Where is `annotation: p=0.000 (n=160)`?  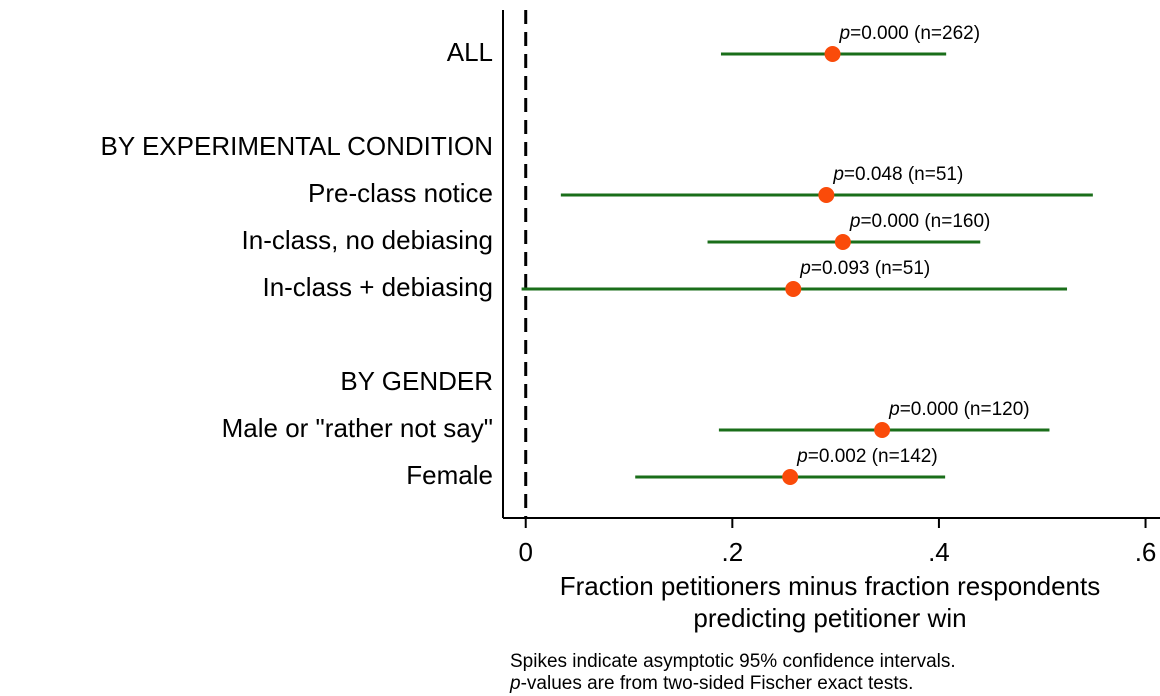
annotation: p=0.000 (n=160) is located at coordinates (920, 221).